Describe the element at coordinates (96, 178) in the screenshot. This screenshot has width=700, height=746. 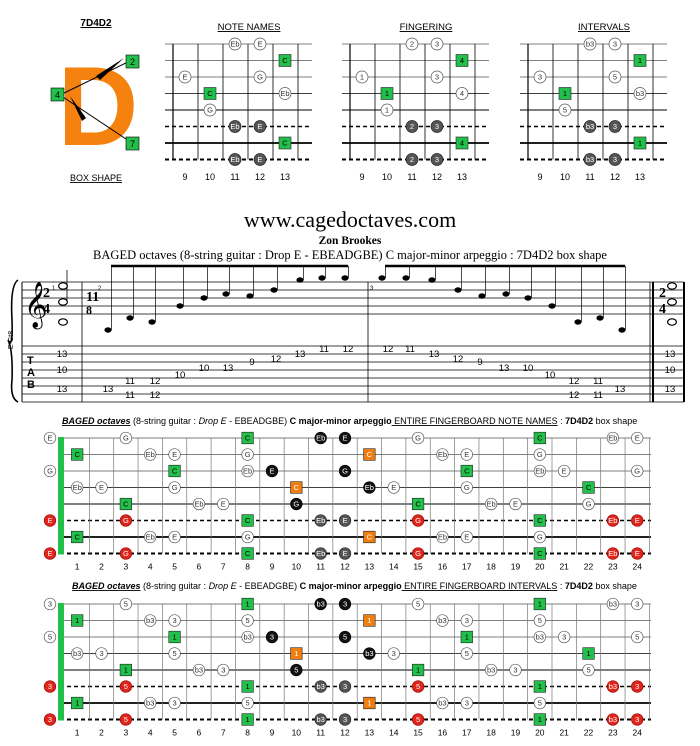
I see `box-shape-label: BOX SHAPE` at that location.